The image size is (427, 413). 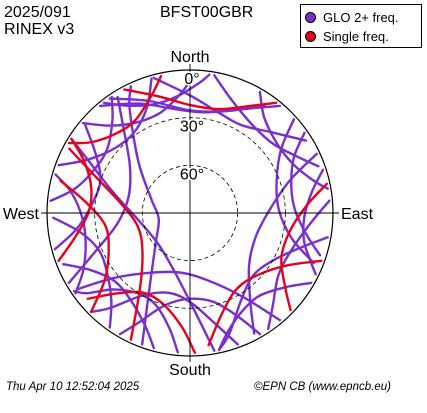 What do you see at coordinates (37, 12) in the screenshot?
I see `date-label: 2025/091` at bounding box center [37, 12].